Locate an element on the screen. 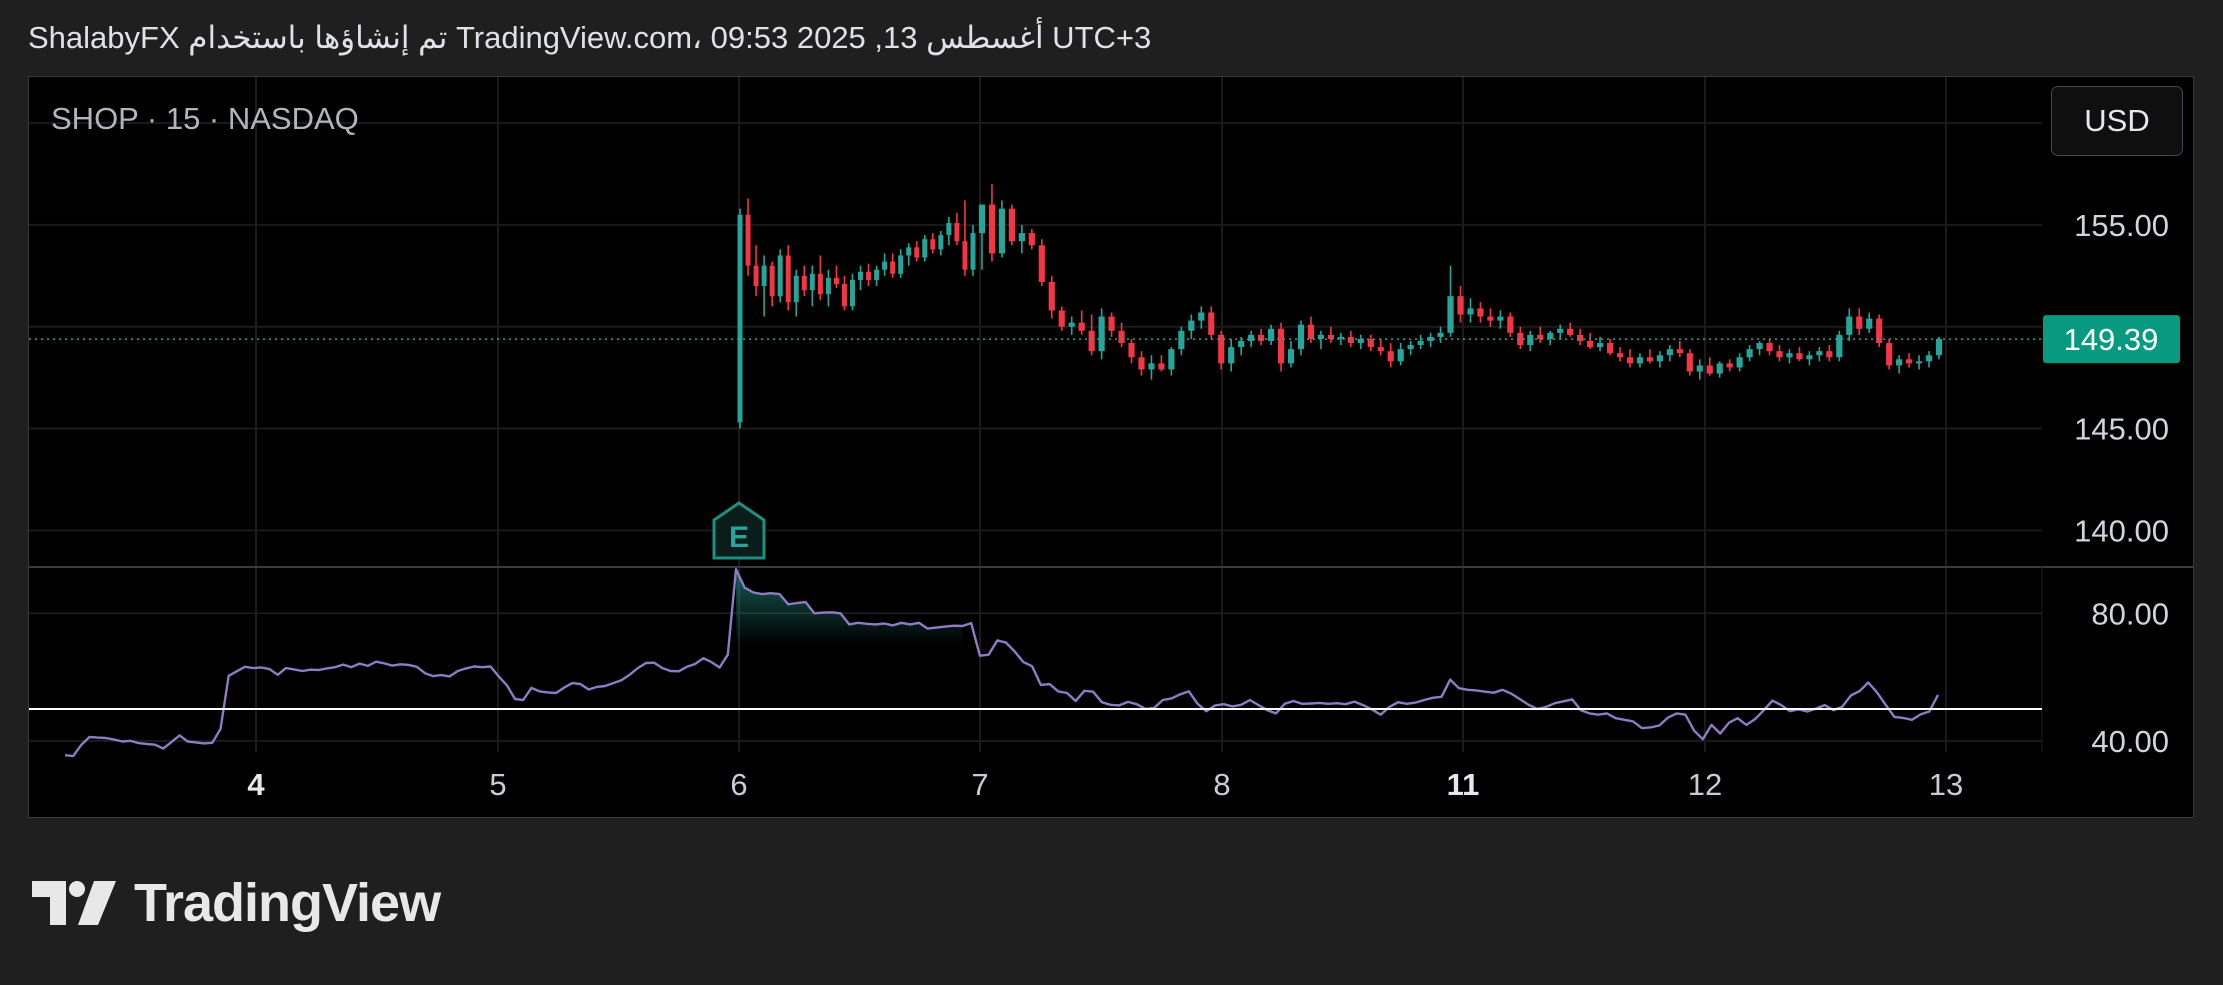  indicator-axis-label: 80.00 is located at coordinates (2130, 613).